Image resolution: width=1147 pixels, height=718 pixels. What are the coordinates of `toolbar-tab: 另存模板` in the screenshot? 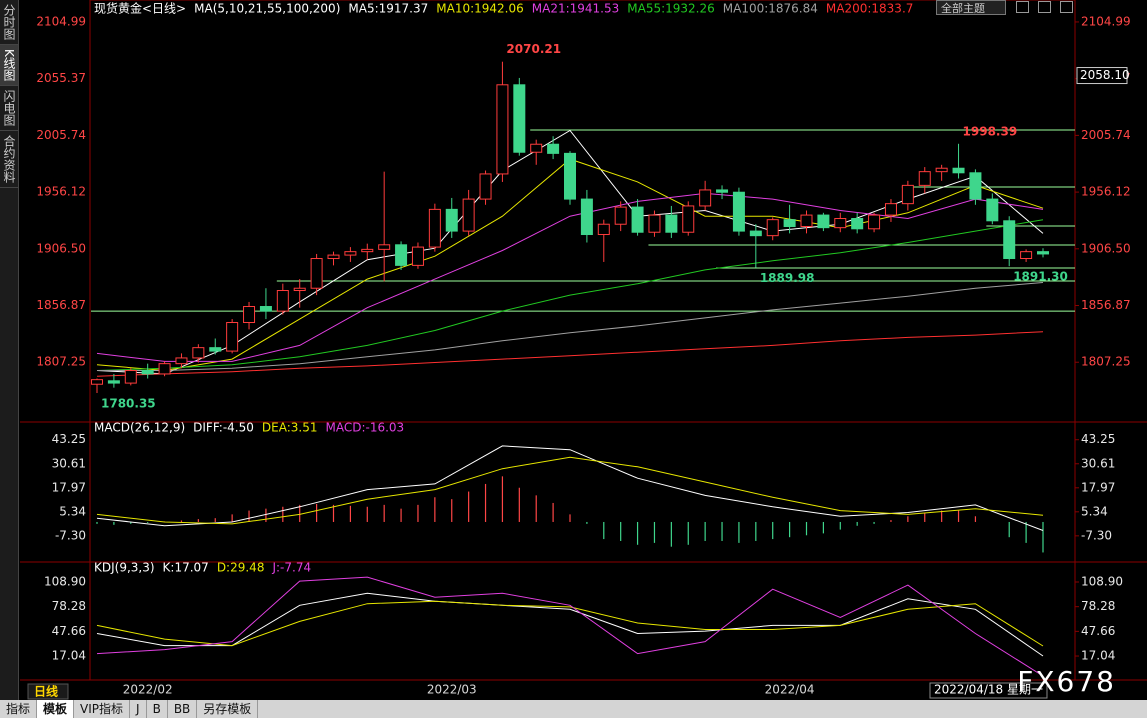 It's located at (228, 709).